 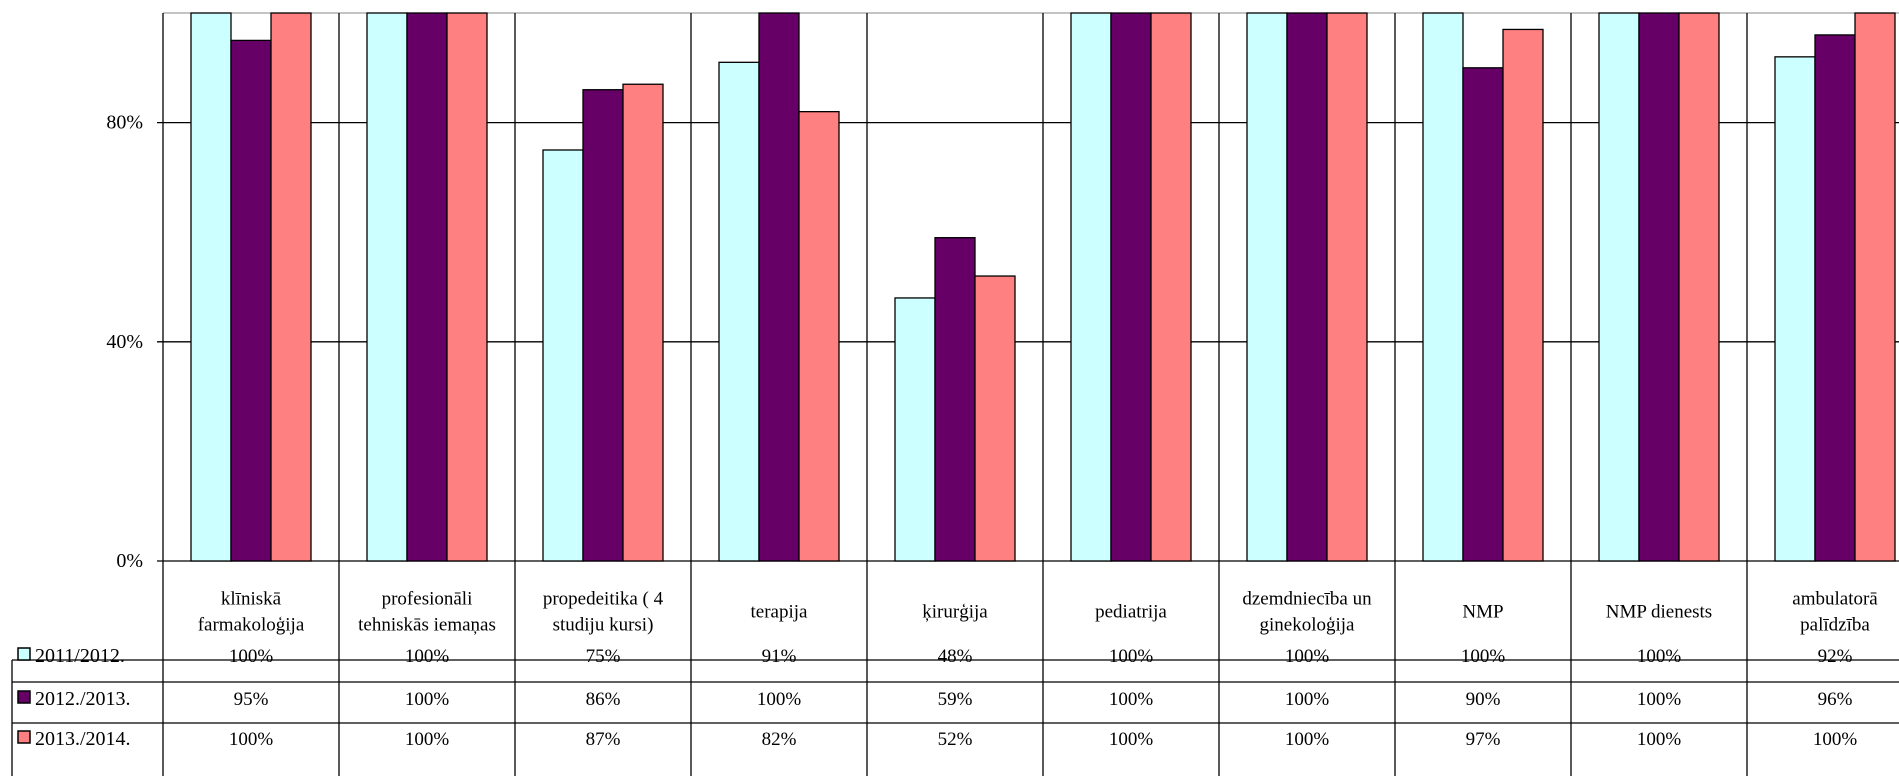 I want to click on category-label: NMP dienests, so click(x=1659, y=612).